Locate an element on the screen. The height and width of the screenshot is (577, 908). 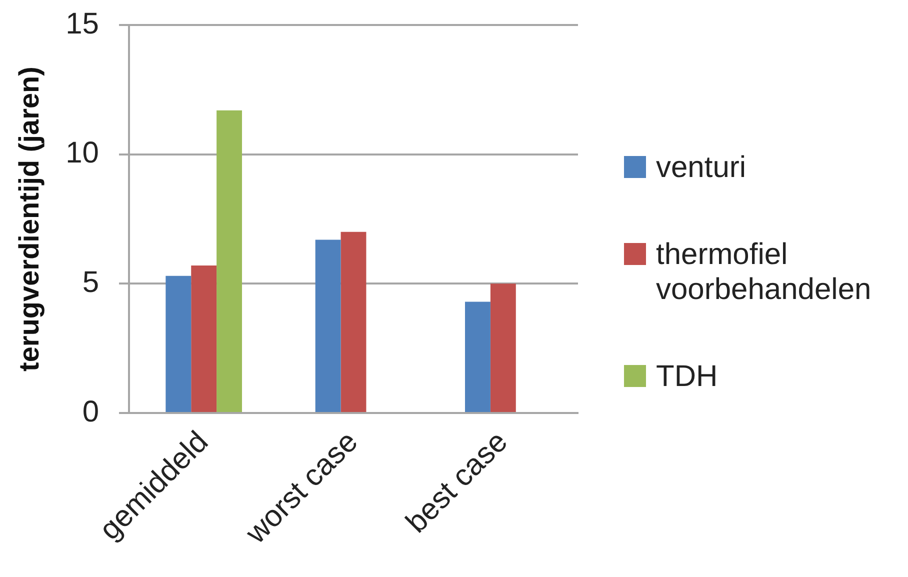
y-tick-label: 0 is located at coordinates (90, 411).